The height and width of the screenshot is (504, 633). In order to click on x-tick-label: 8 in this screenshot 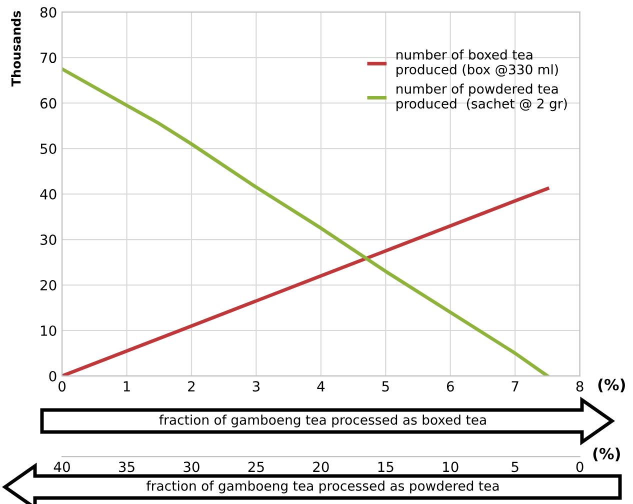, I will do `click(580, 386)`.